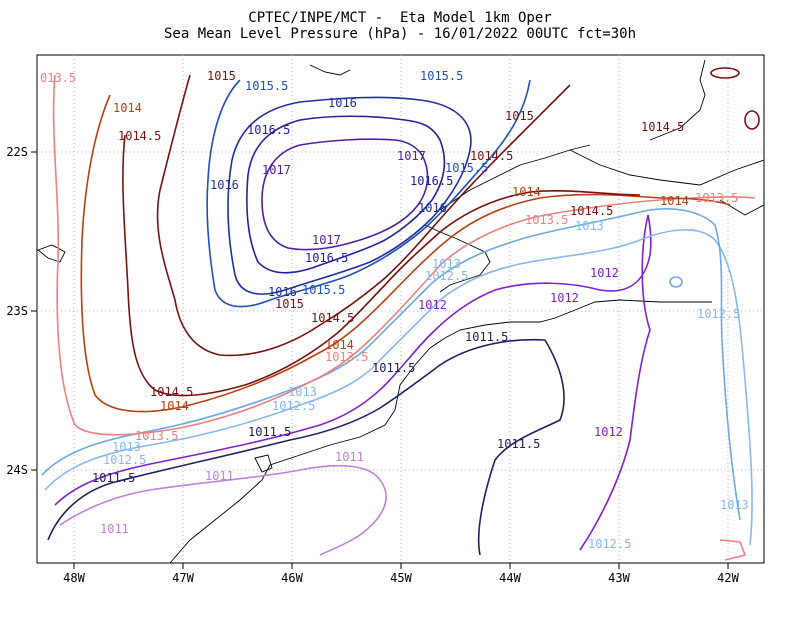 The height and width of the screenshot is (618, 800). What do you see at coordinates (401, 578) in the screenshot?
I see `x-tick-label-45w: 45W` at bounding box center [401, 578].